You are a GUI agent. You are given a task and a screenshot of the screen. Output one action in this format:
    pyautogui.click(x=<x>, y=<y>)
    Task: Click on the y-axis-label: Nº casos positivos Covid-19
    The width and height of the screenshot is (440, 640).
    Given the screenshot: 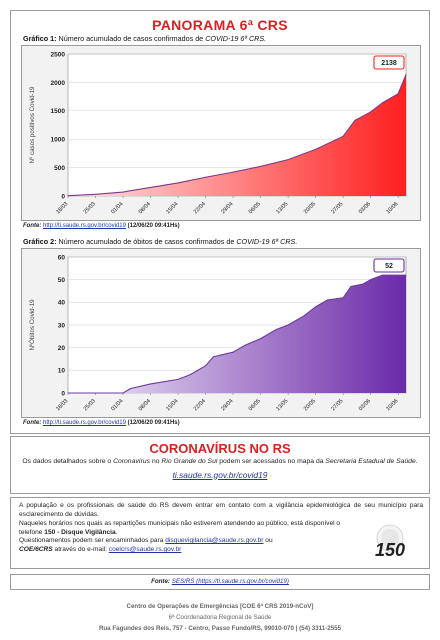 What is the action you would take?
    pyautogui.click(x=32, y=124)
    